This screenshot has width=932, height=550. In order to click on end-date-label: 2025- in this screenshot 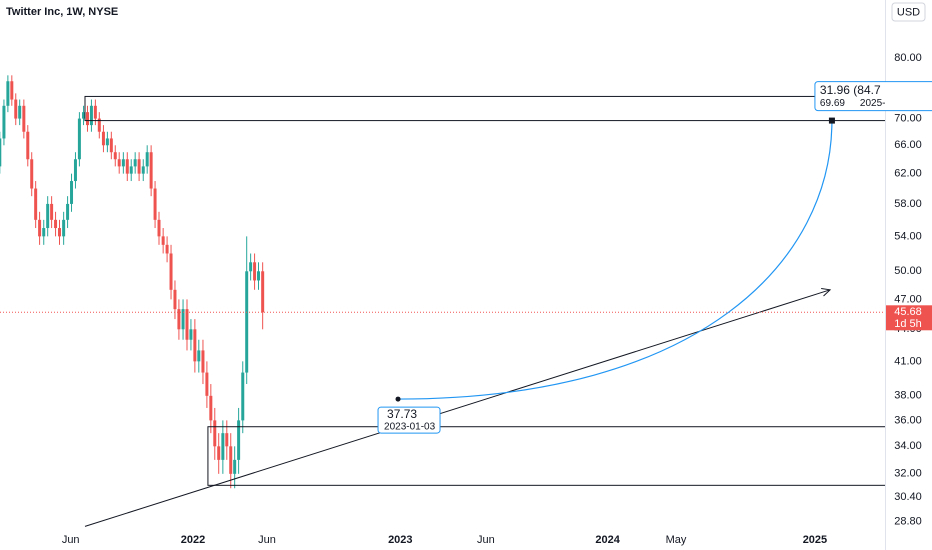, I will do `click(873, 103)`.